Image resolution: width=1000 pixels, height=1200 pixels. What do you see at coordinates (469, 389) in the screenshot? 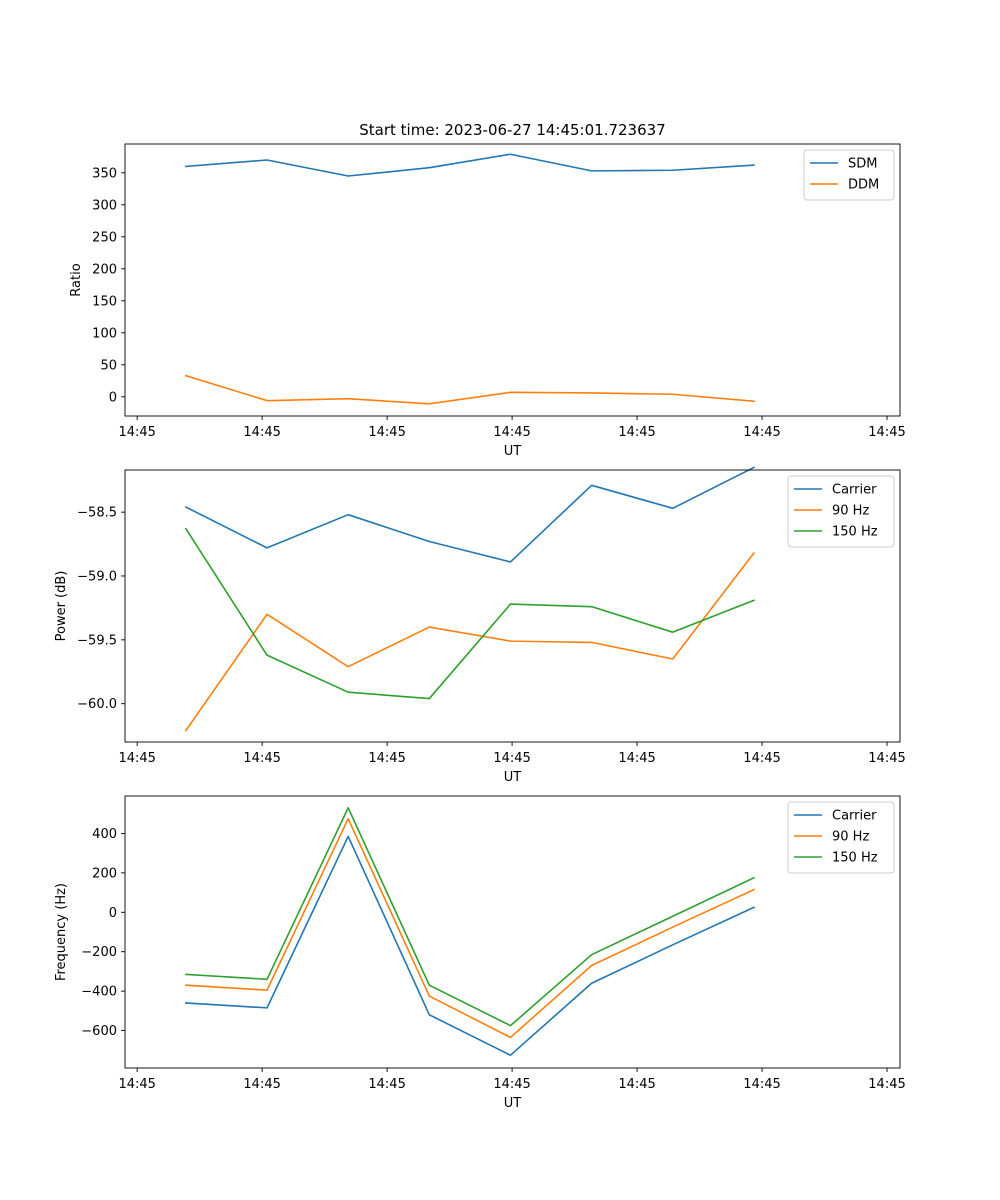
I see `series-line-ddm` at bounding box center [469, 389].